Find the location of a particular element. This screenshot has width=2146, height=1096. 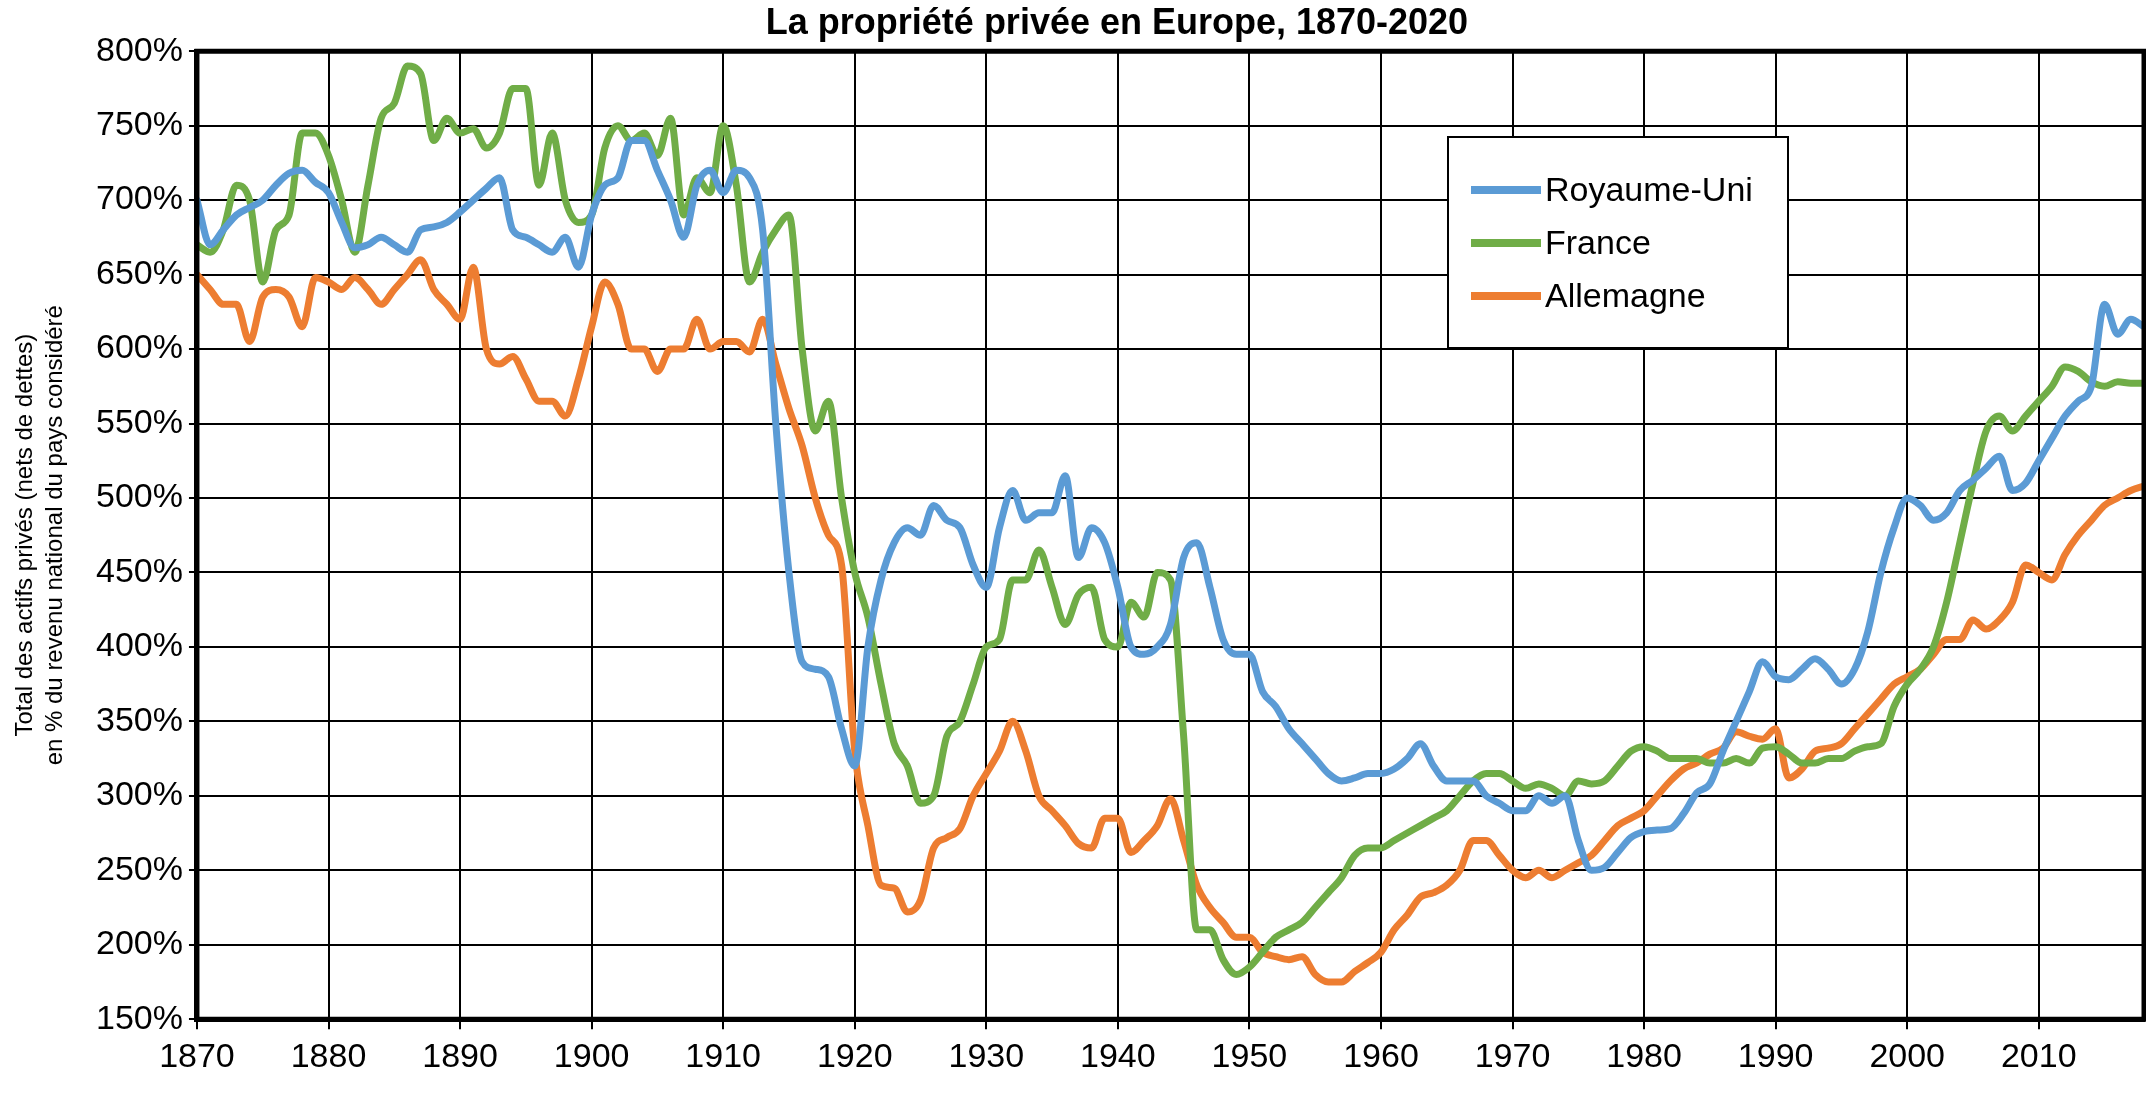

x-tick-label: 1880 is located at coordinates (328, 1054).